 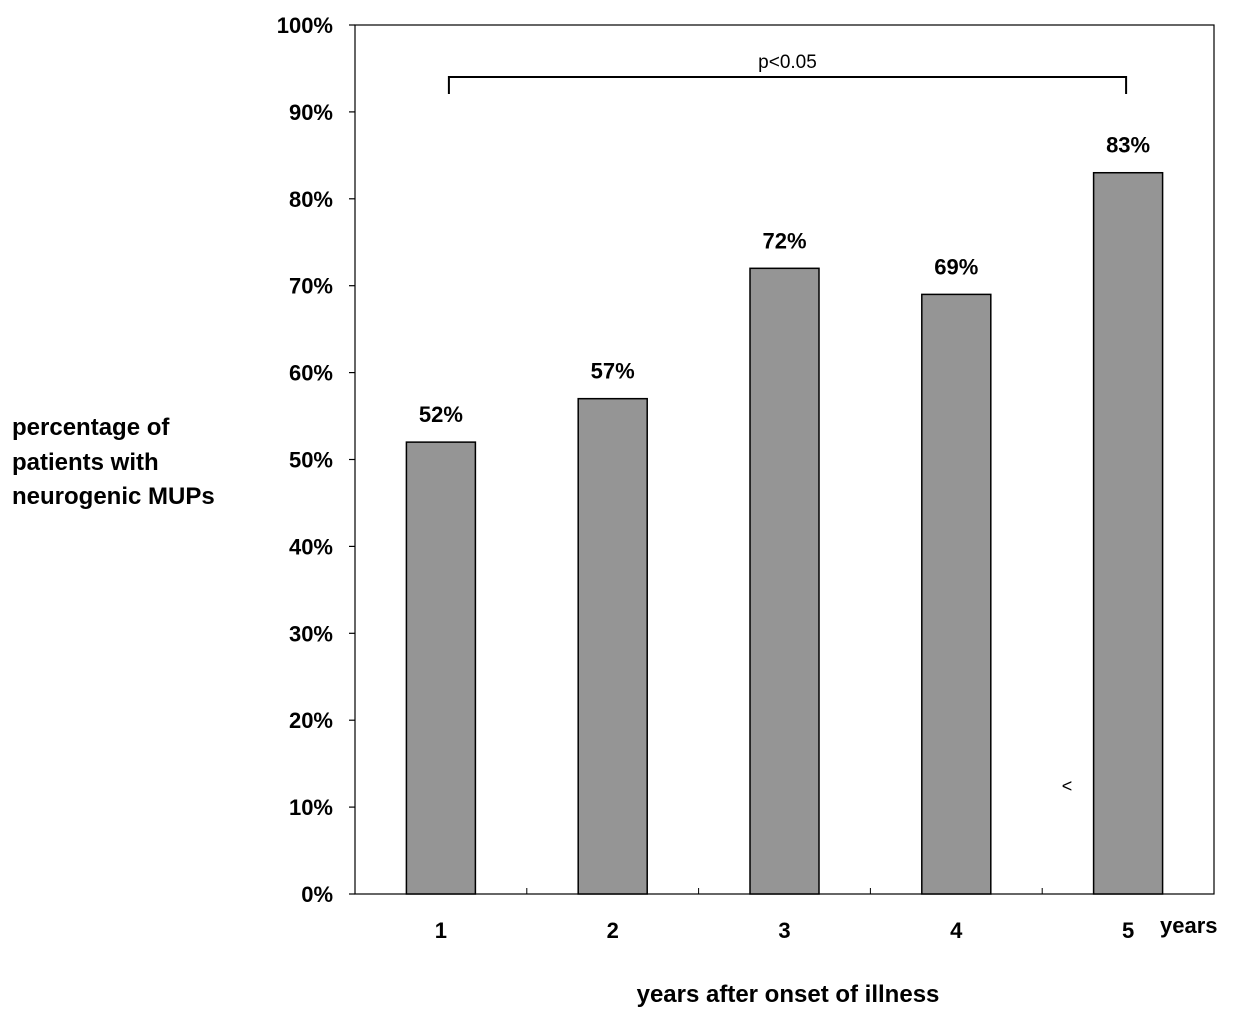 I want to click on x-tick-label: 2, so click(x=613, y=930).